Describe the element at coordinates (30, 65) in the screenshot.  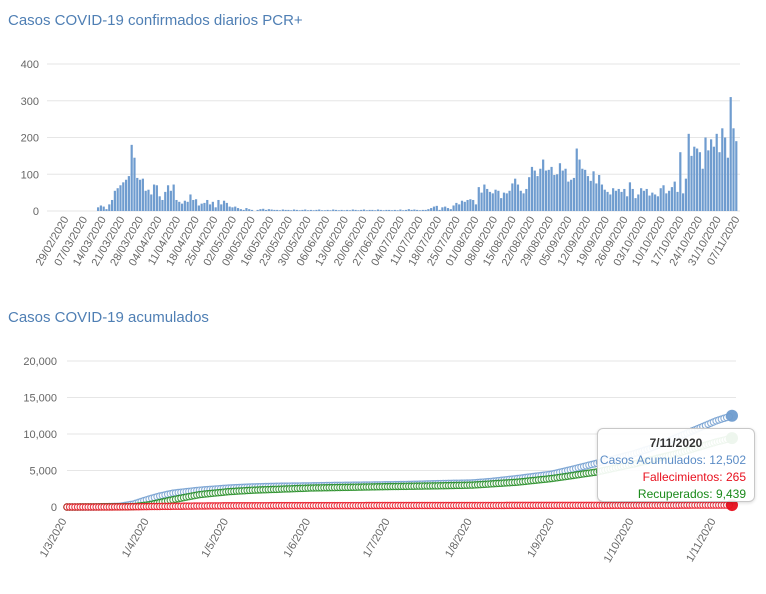
I see `y-tick-label: 400` at that location.